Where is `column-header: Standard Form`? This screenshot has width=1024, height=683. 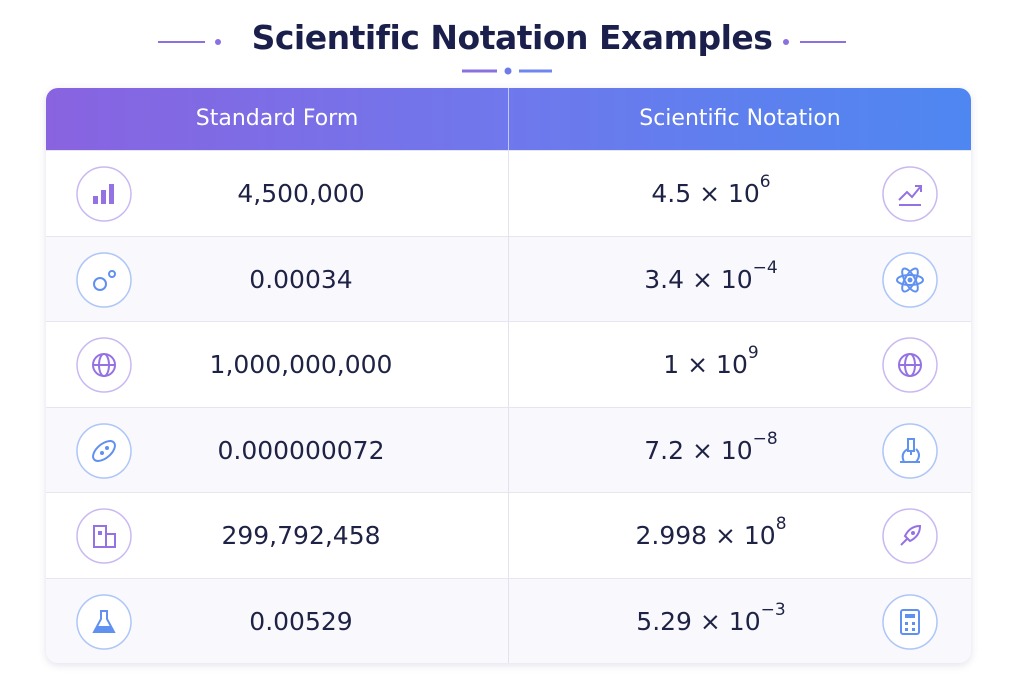 column-header: Standard Form is located at coordinates (277, 118).